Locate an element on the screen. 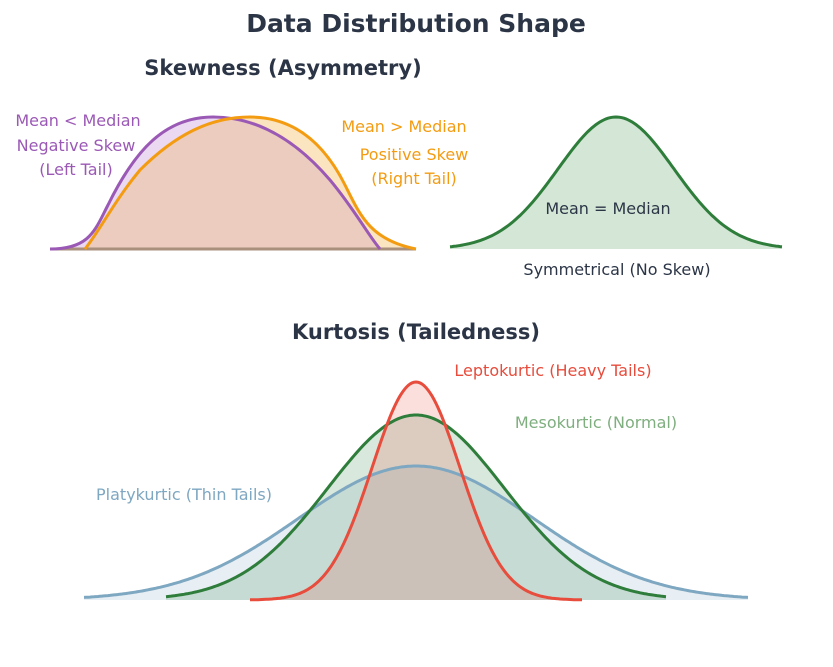  symmetric-distribution is located at coordinates (616, 182).